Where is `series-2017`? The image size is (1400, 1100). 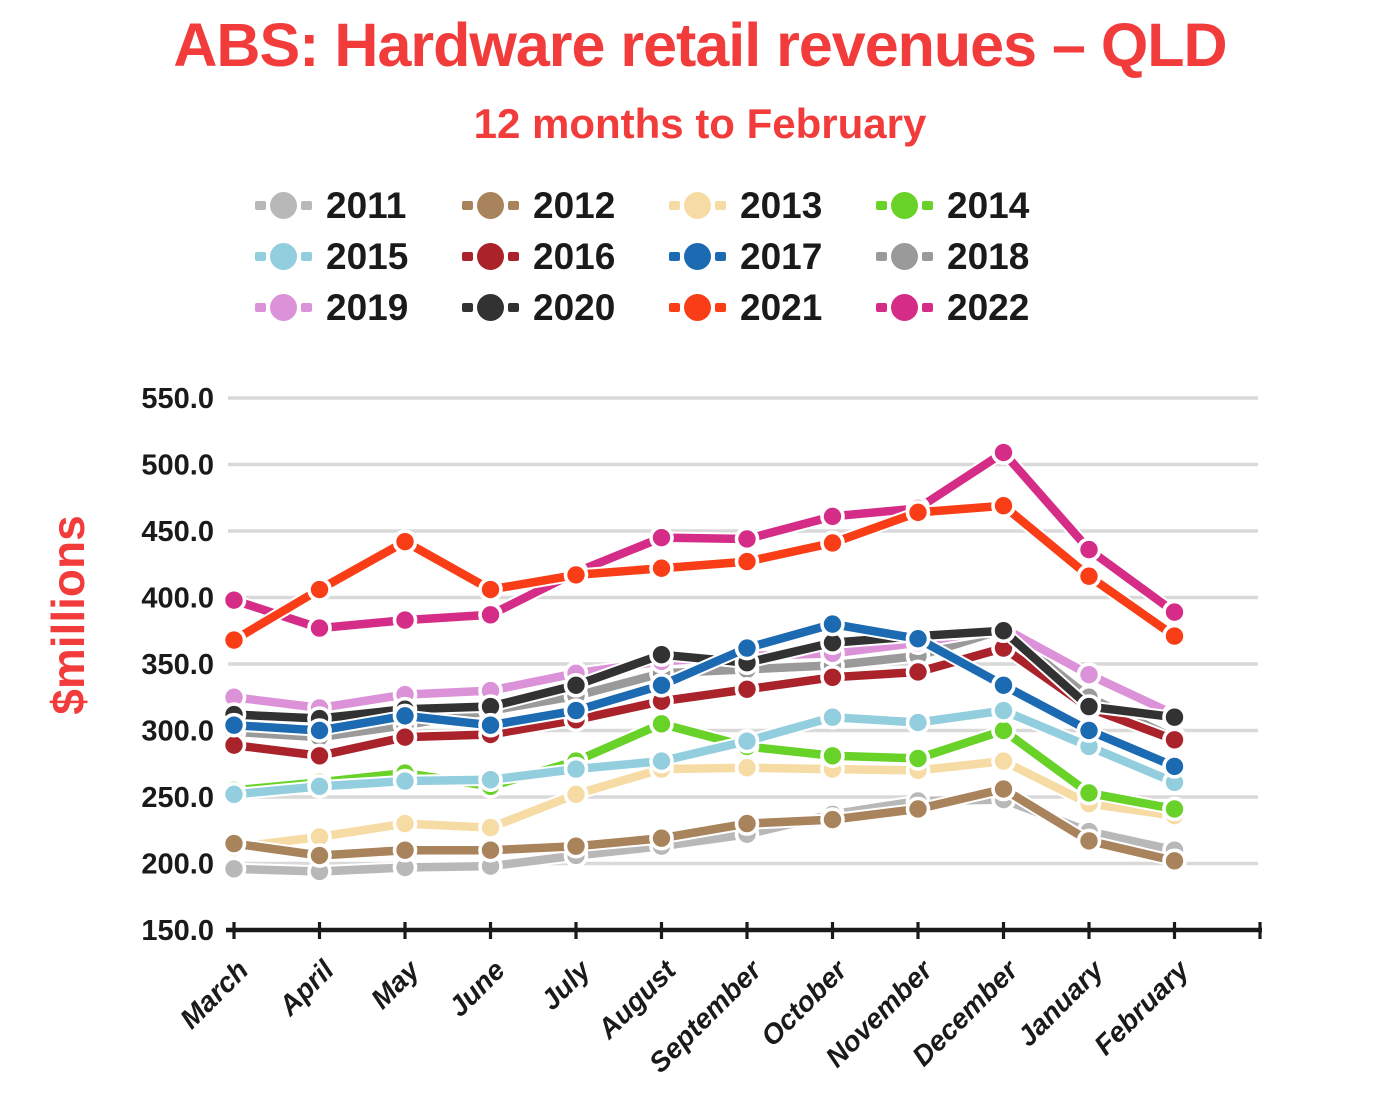
series-2017 is located at coordinates (704, 695).